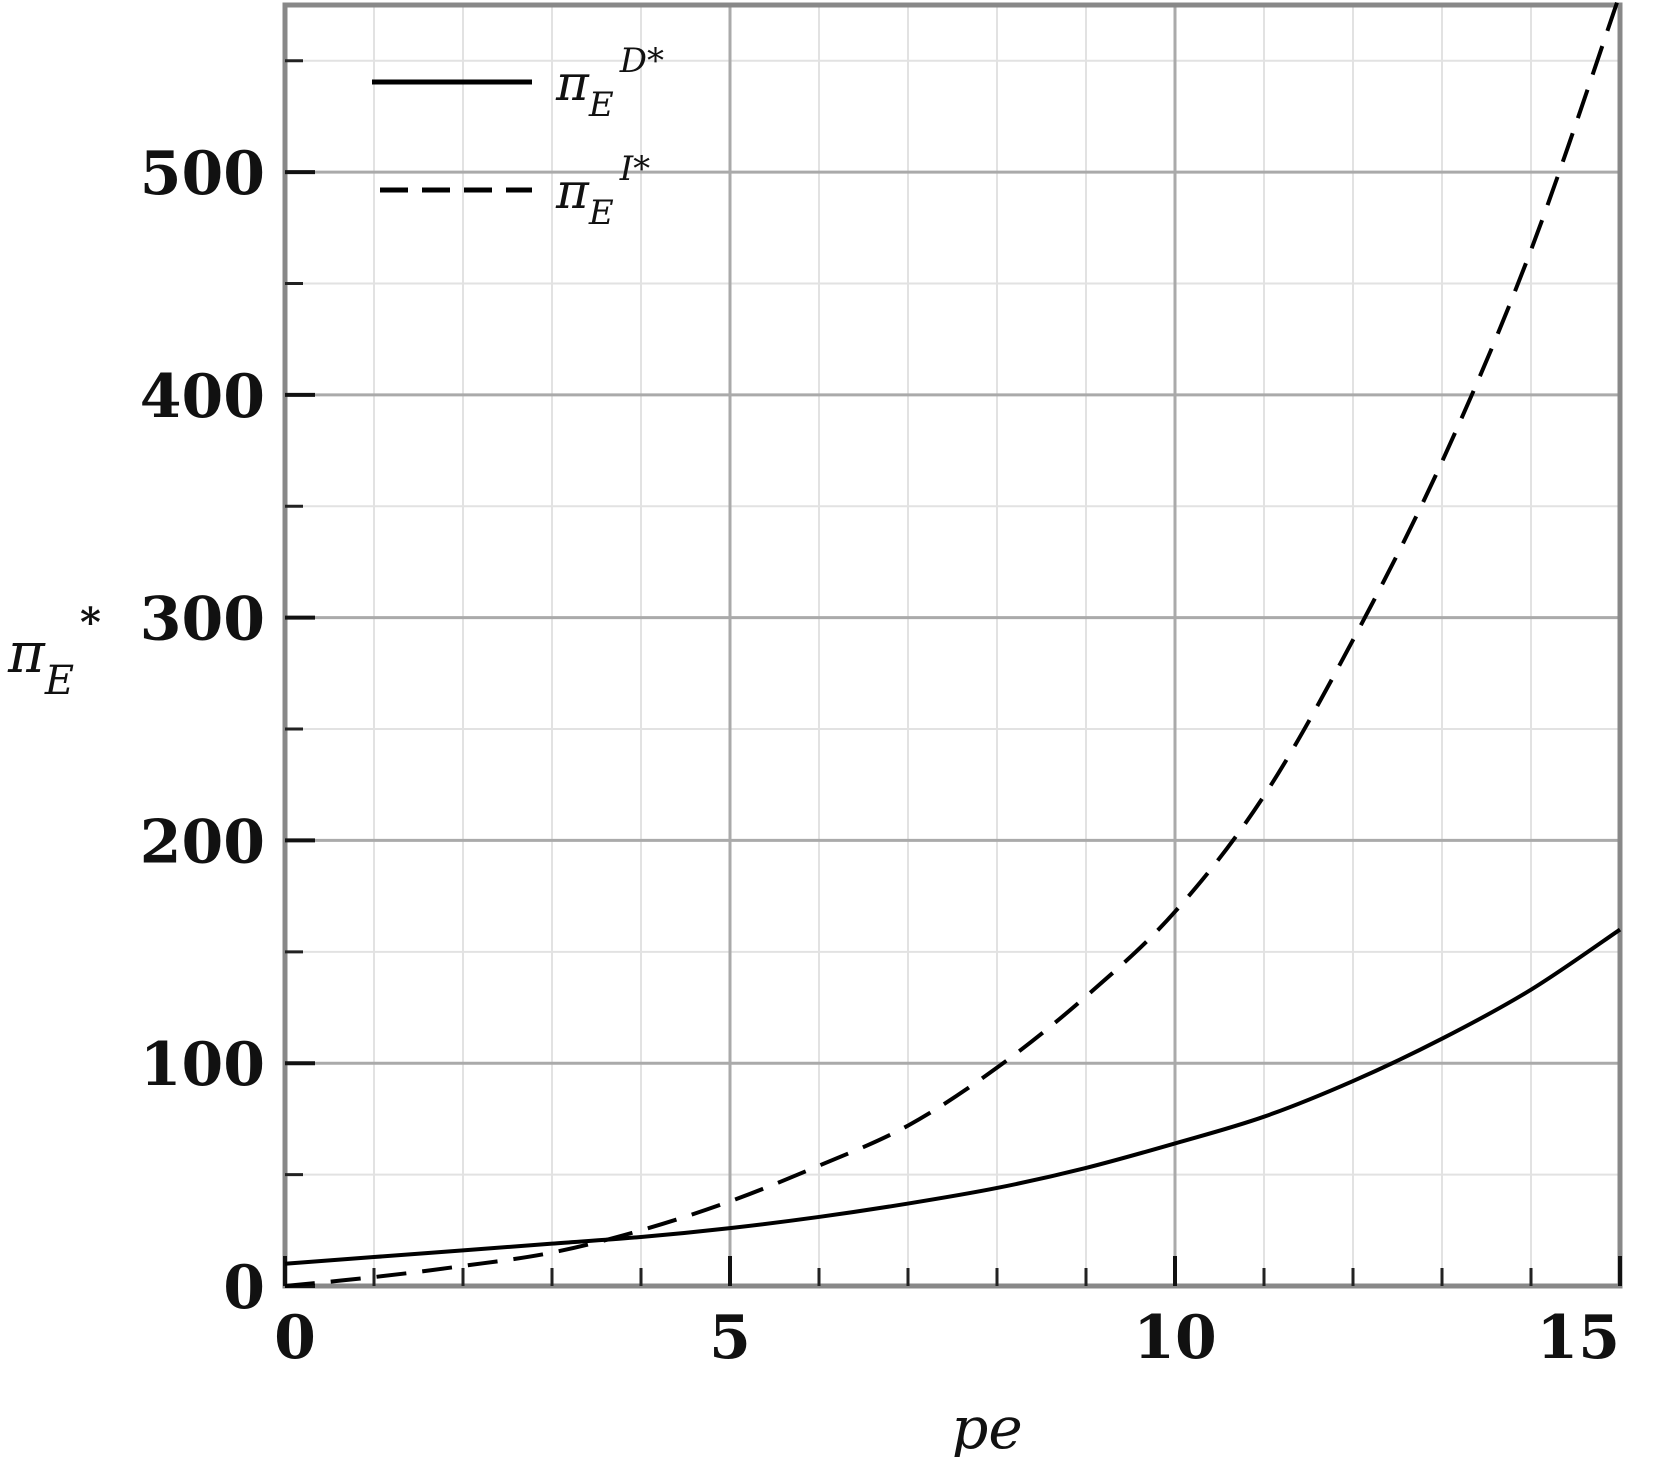 Image resolution: width=1654 pixels, height=1457 pixels. Describe the element at coordinates (730, 1338) in the screenshot. I see `x-tick-label: 5` at that location.